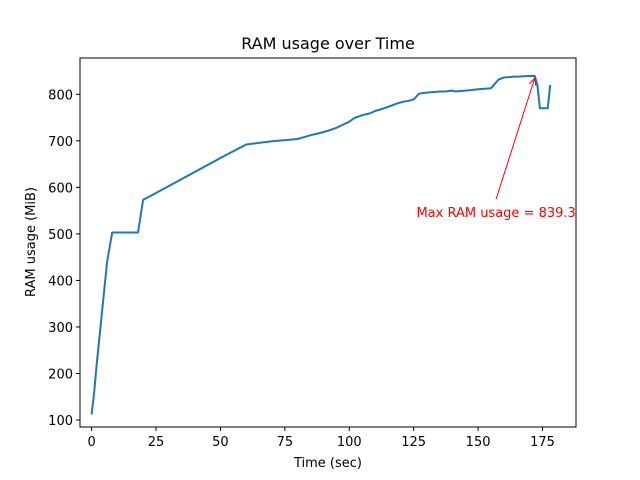 Image resolution: width=640 pixels, height=480 pixels. Describe the element at coordinates (60, 421) in the screenshot. I see `y-tick-label: 100` at that location.